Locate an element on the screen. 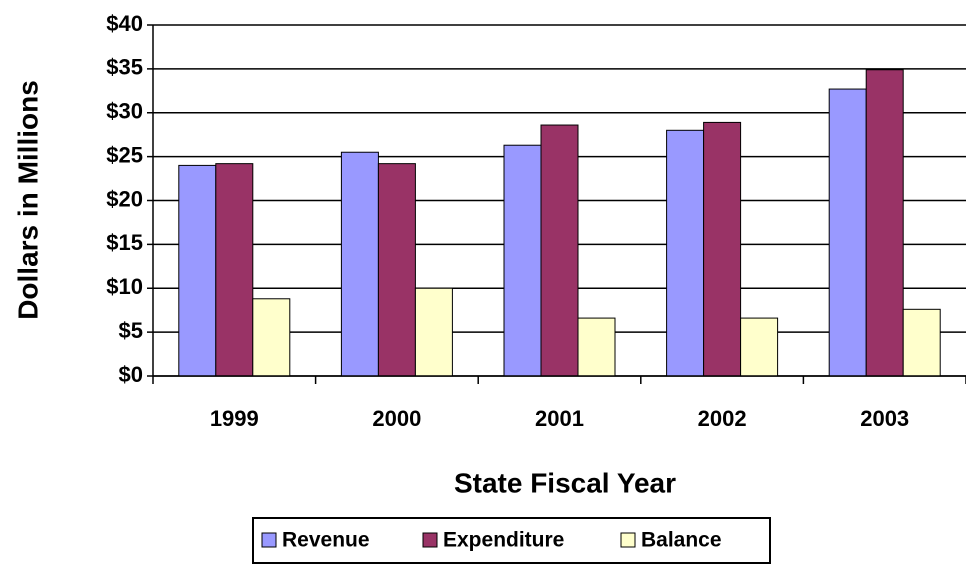 The height and width of the screenshot is (565, 966). y-axis-title: Dollars in Millions is located at coordinates (27, 200).